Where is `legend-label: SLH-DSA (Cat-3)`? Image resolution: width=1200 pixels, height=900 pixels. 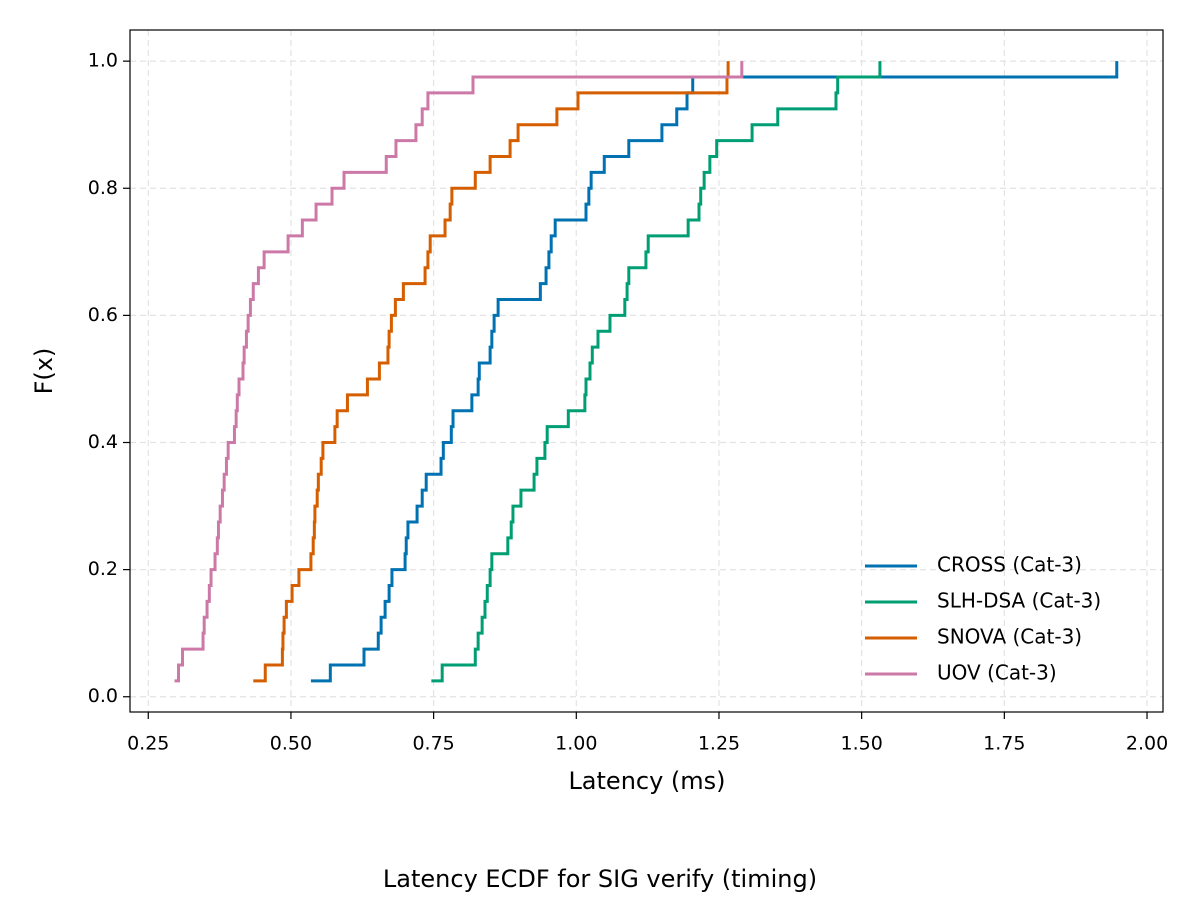
legend-label: SLH-DSA (Cat-3) is located at coordinates (1019, 601).